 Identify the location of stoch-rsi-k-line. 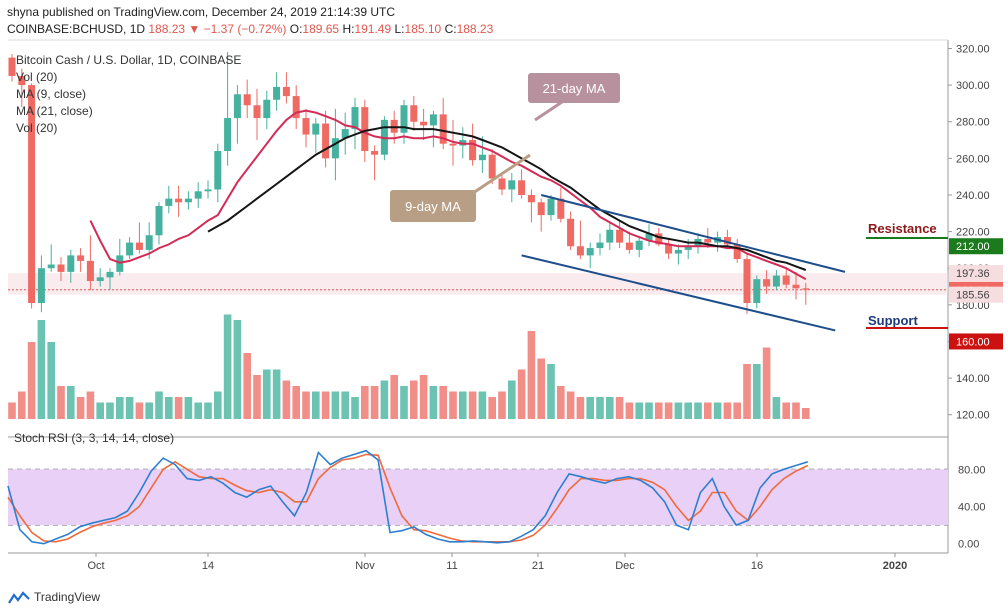
(408, 497).